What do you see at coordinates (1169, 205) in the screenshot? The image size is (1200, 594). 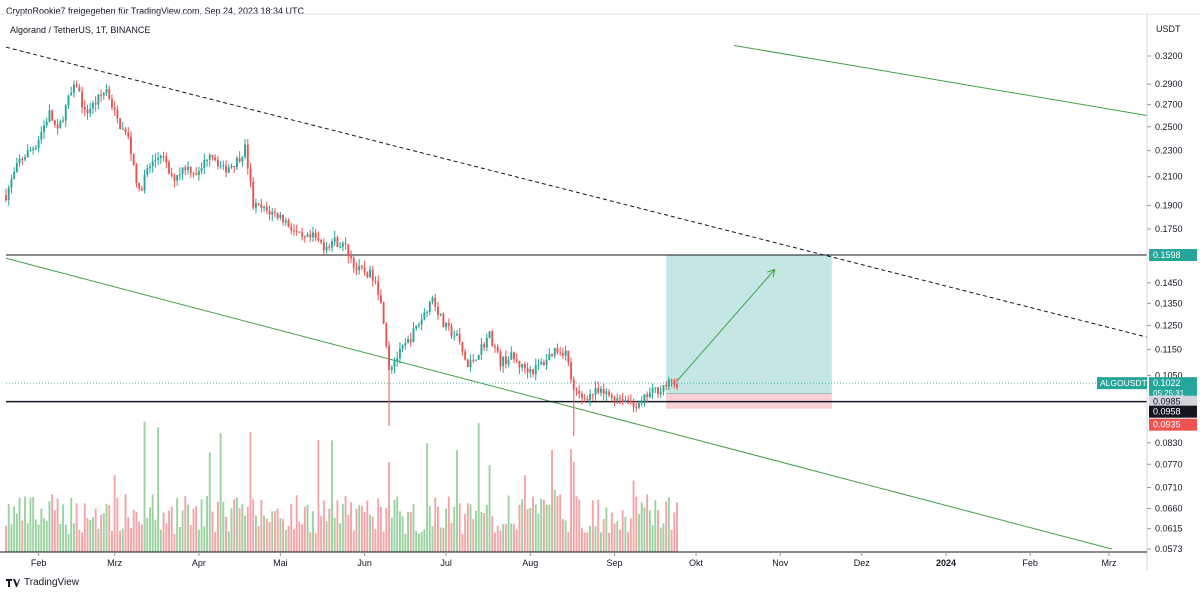 I see `y-tick-label: 0.1900` at bounding box center [1169, 205].